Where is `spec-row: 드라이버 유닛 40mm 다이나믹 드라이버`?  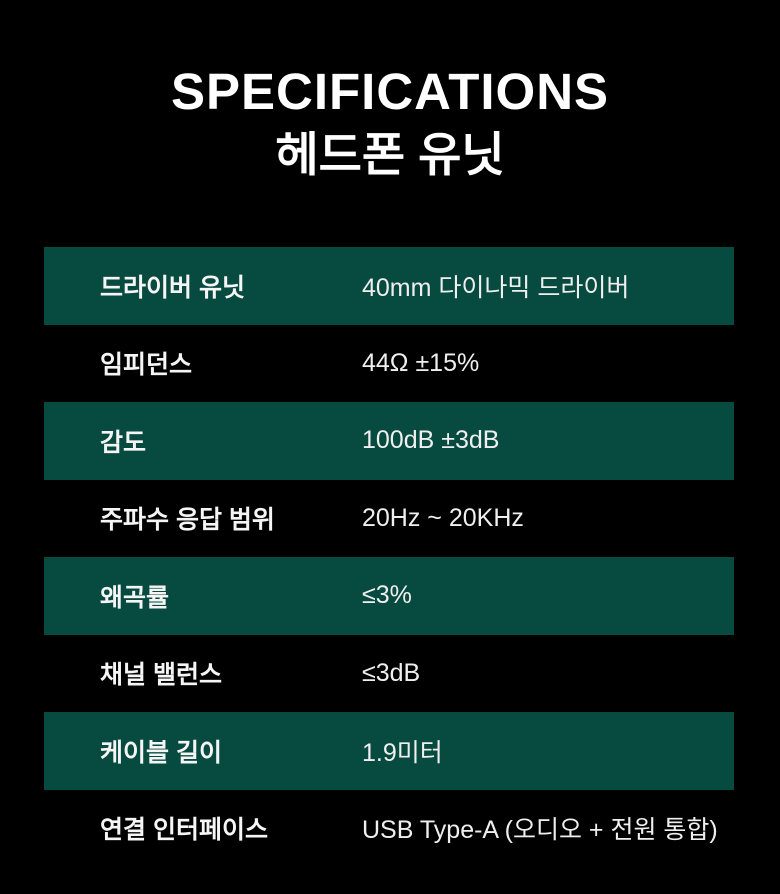
spec-row: 드라이버 유닛 40mm 다이나믹 드라이버 is located at coordinates (389, 286).